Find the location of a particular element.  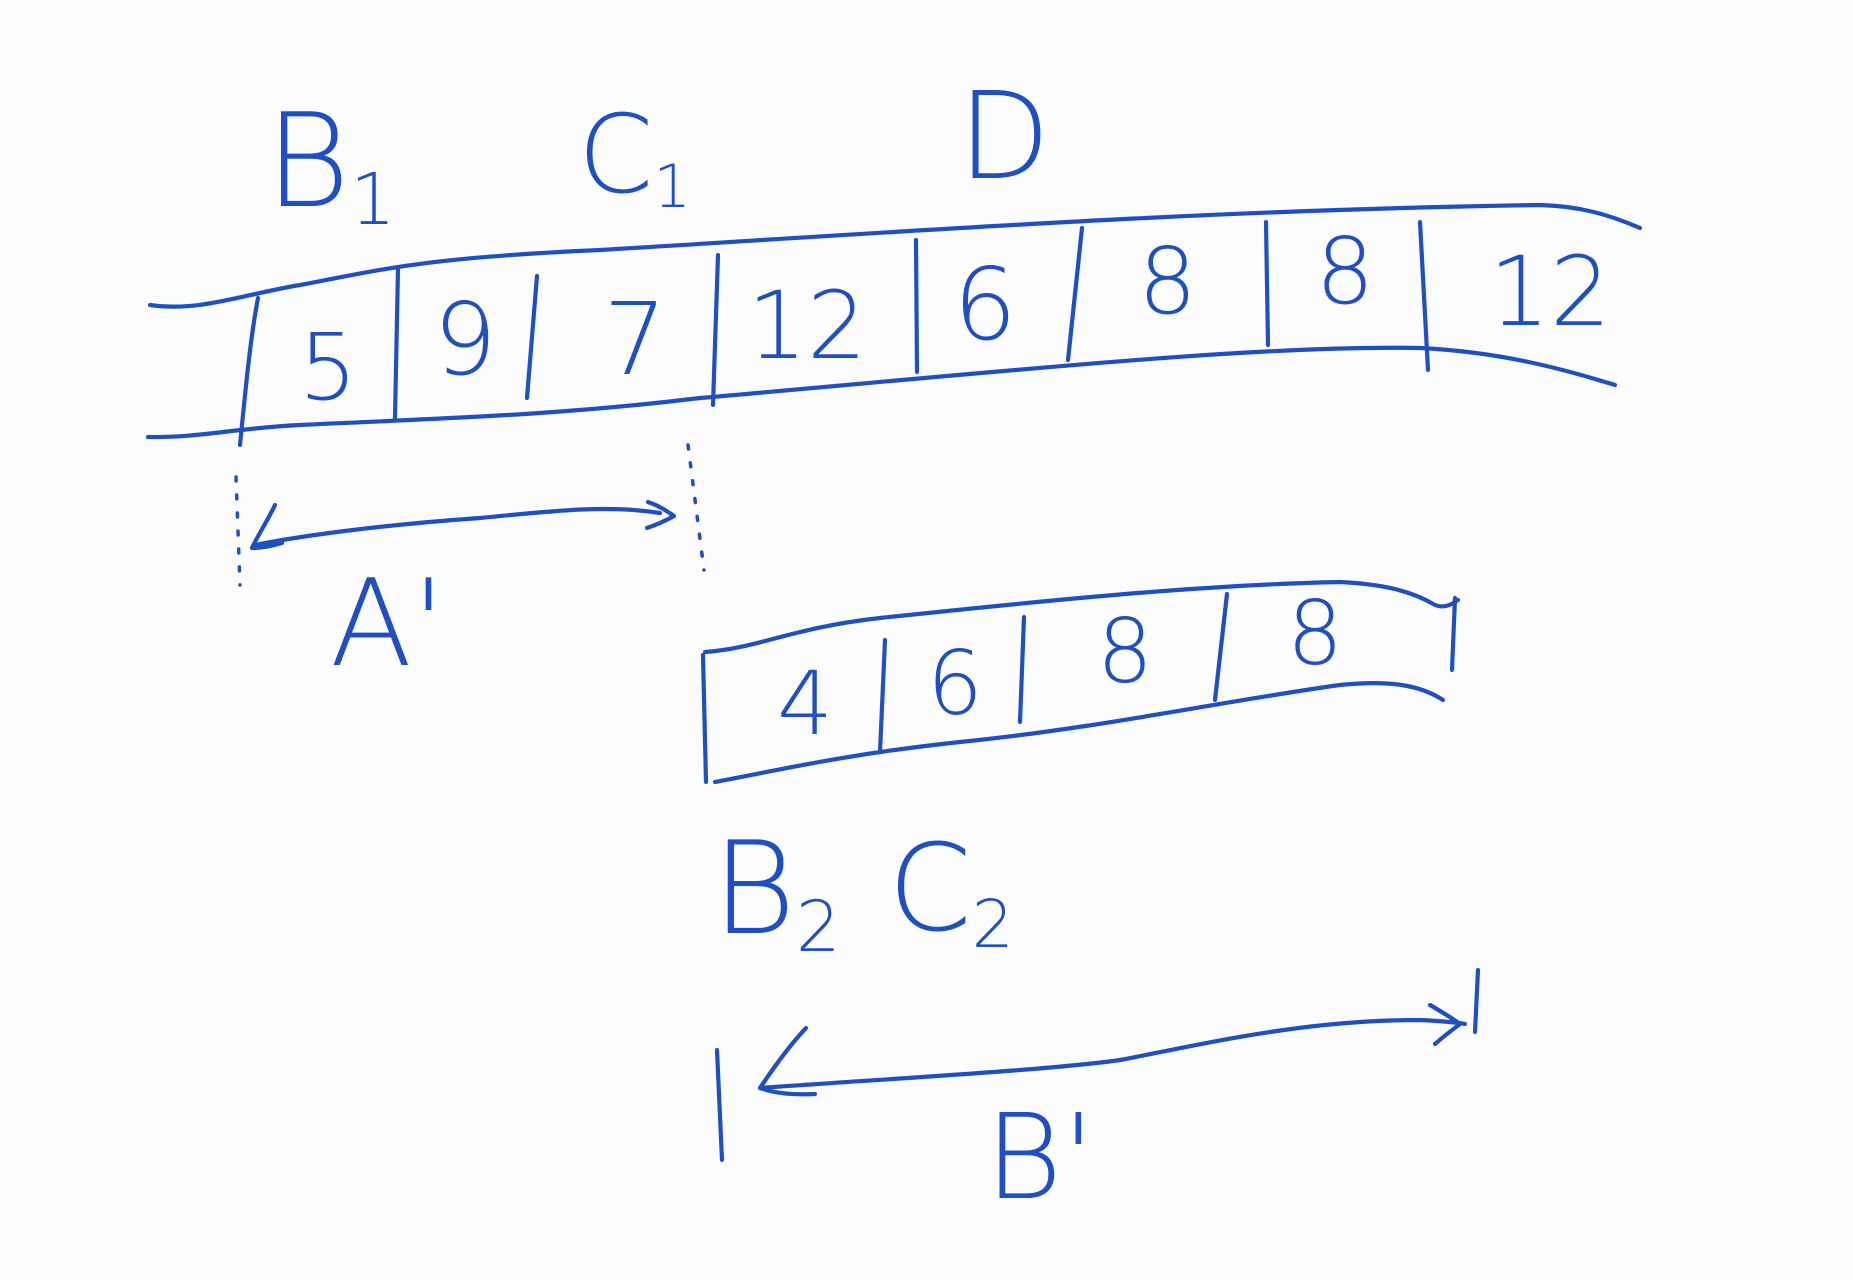

top-cell-8: 12 is located at coordinates (1550, 292).